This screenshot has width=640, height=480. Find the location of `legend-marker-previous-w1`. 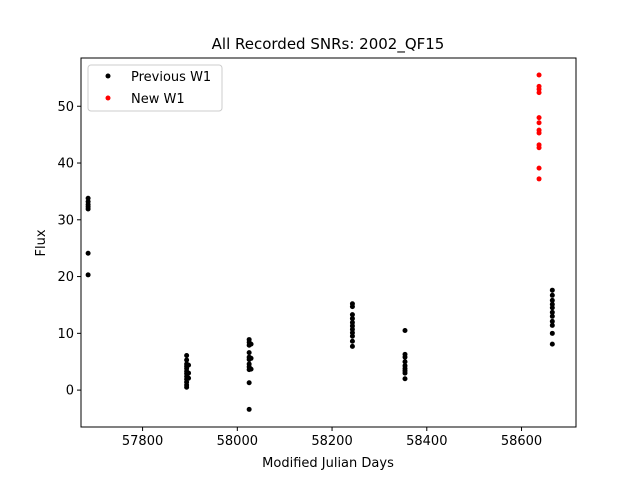

legend-marker-previous-w1 is located at coordinates (108, 76).